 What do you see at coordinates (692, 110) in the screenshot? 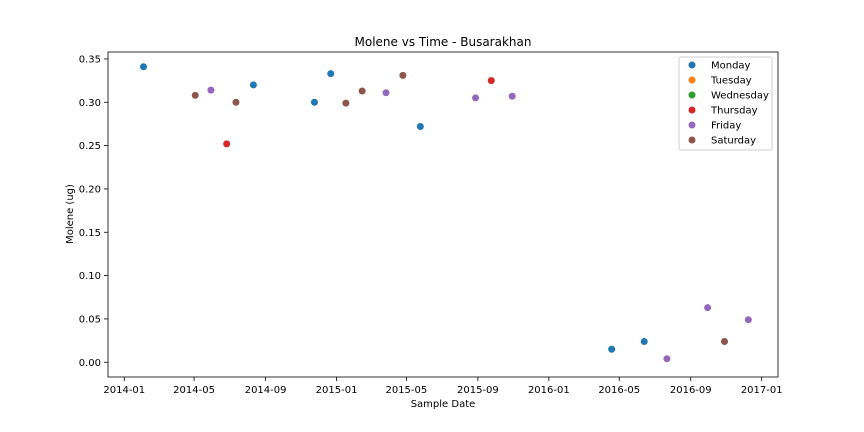
I see `legend-marker-thursday` at bounding box center [692, 110].